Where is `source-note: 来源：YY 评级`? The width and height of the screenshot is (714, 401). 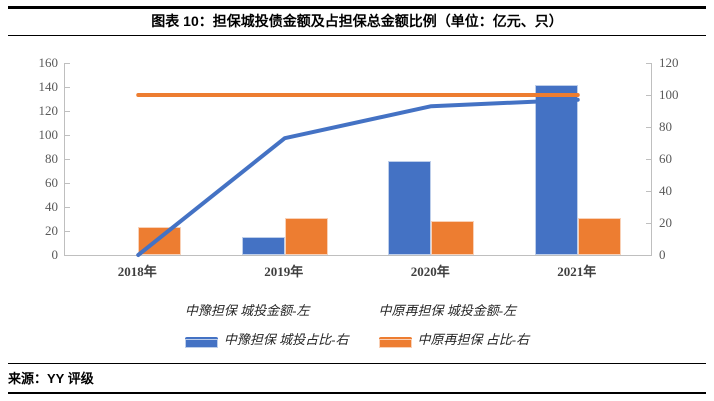 source-note: 来源：YY 评级 is located at coordinates (51, 378).